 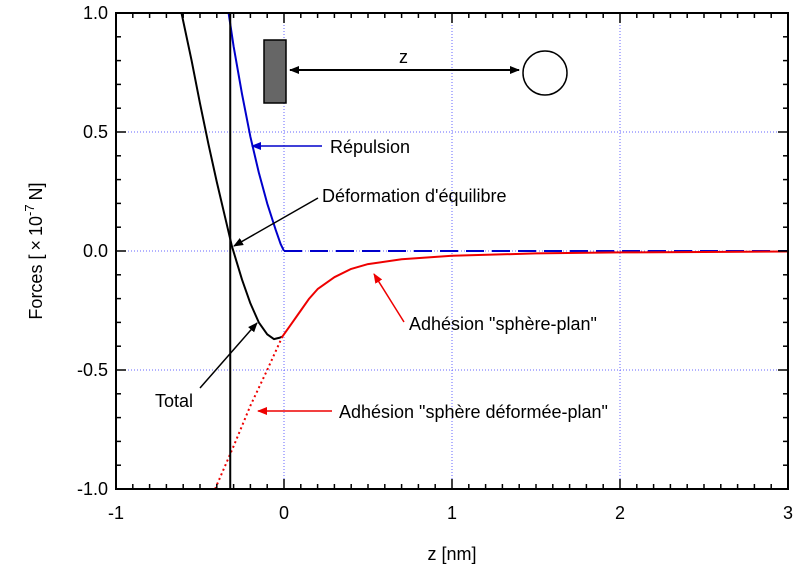 I want to click on total-label: Total, so click(x=174, y=401).